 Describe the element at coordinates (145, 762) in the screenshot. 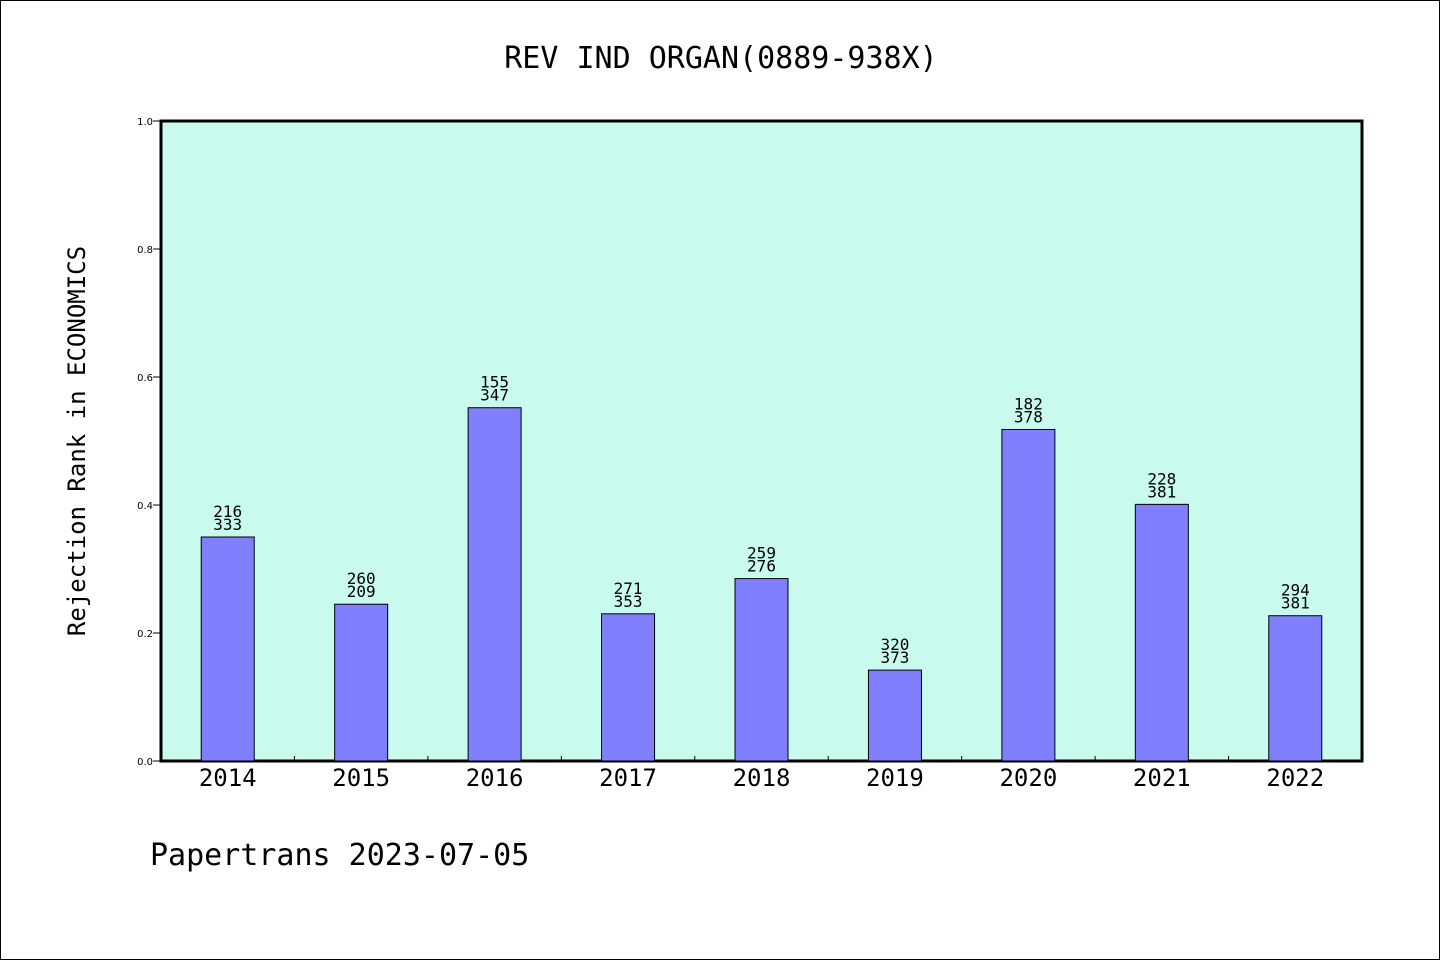

I see `y-tick-label: 0.0` at that location.